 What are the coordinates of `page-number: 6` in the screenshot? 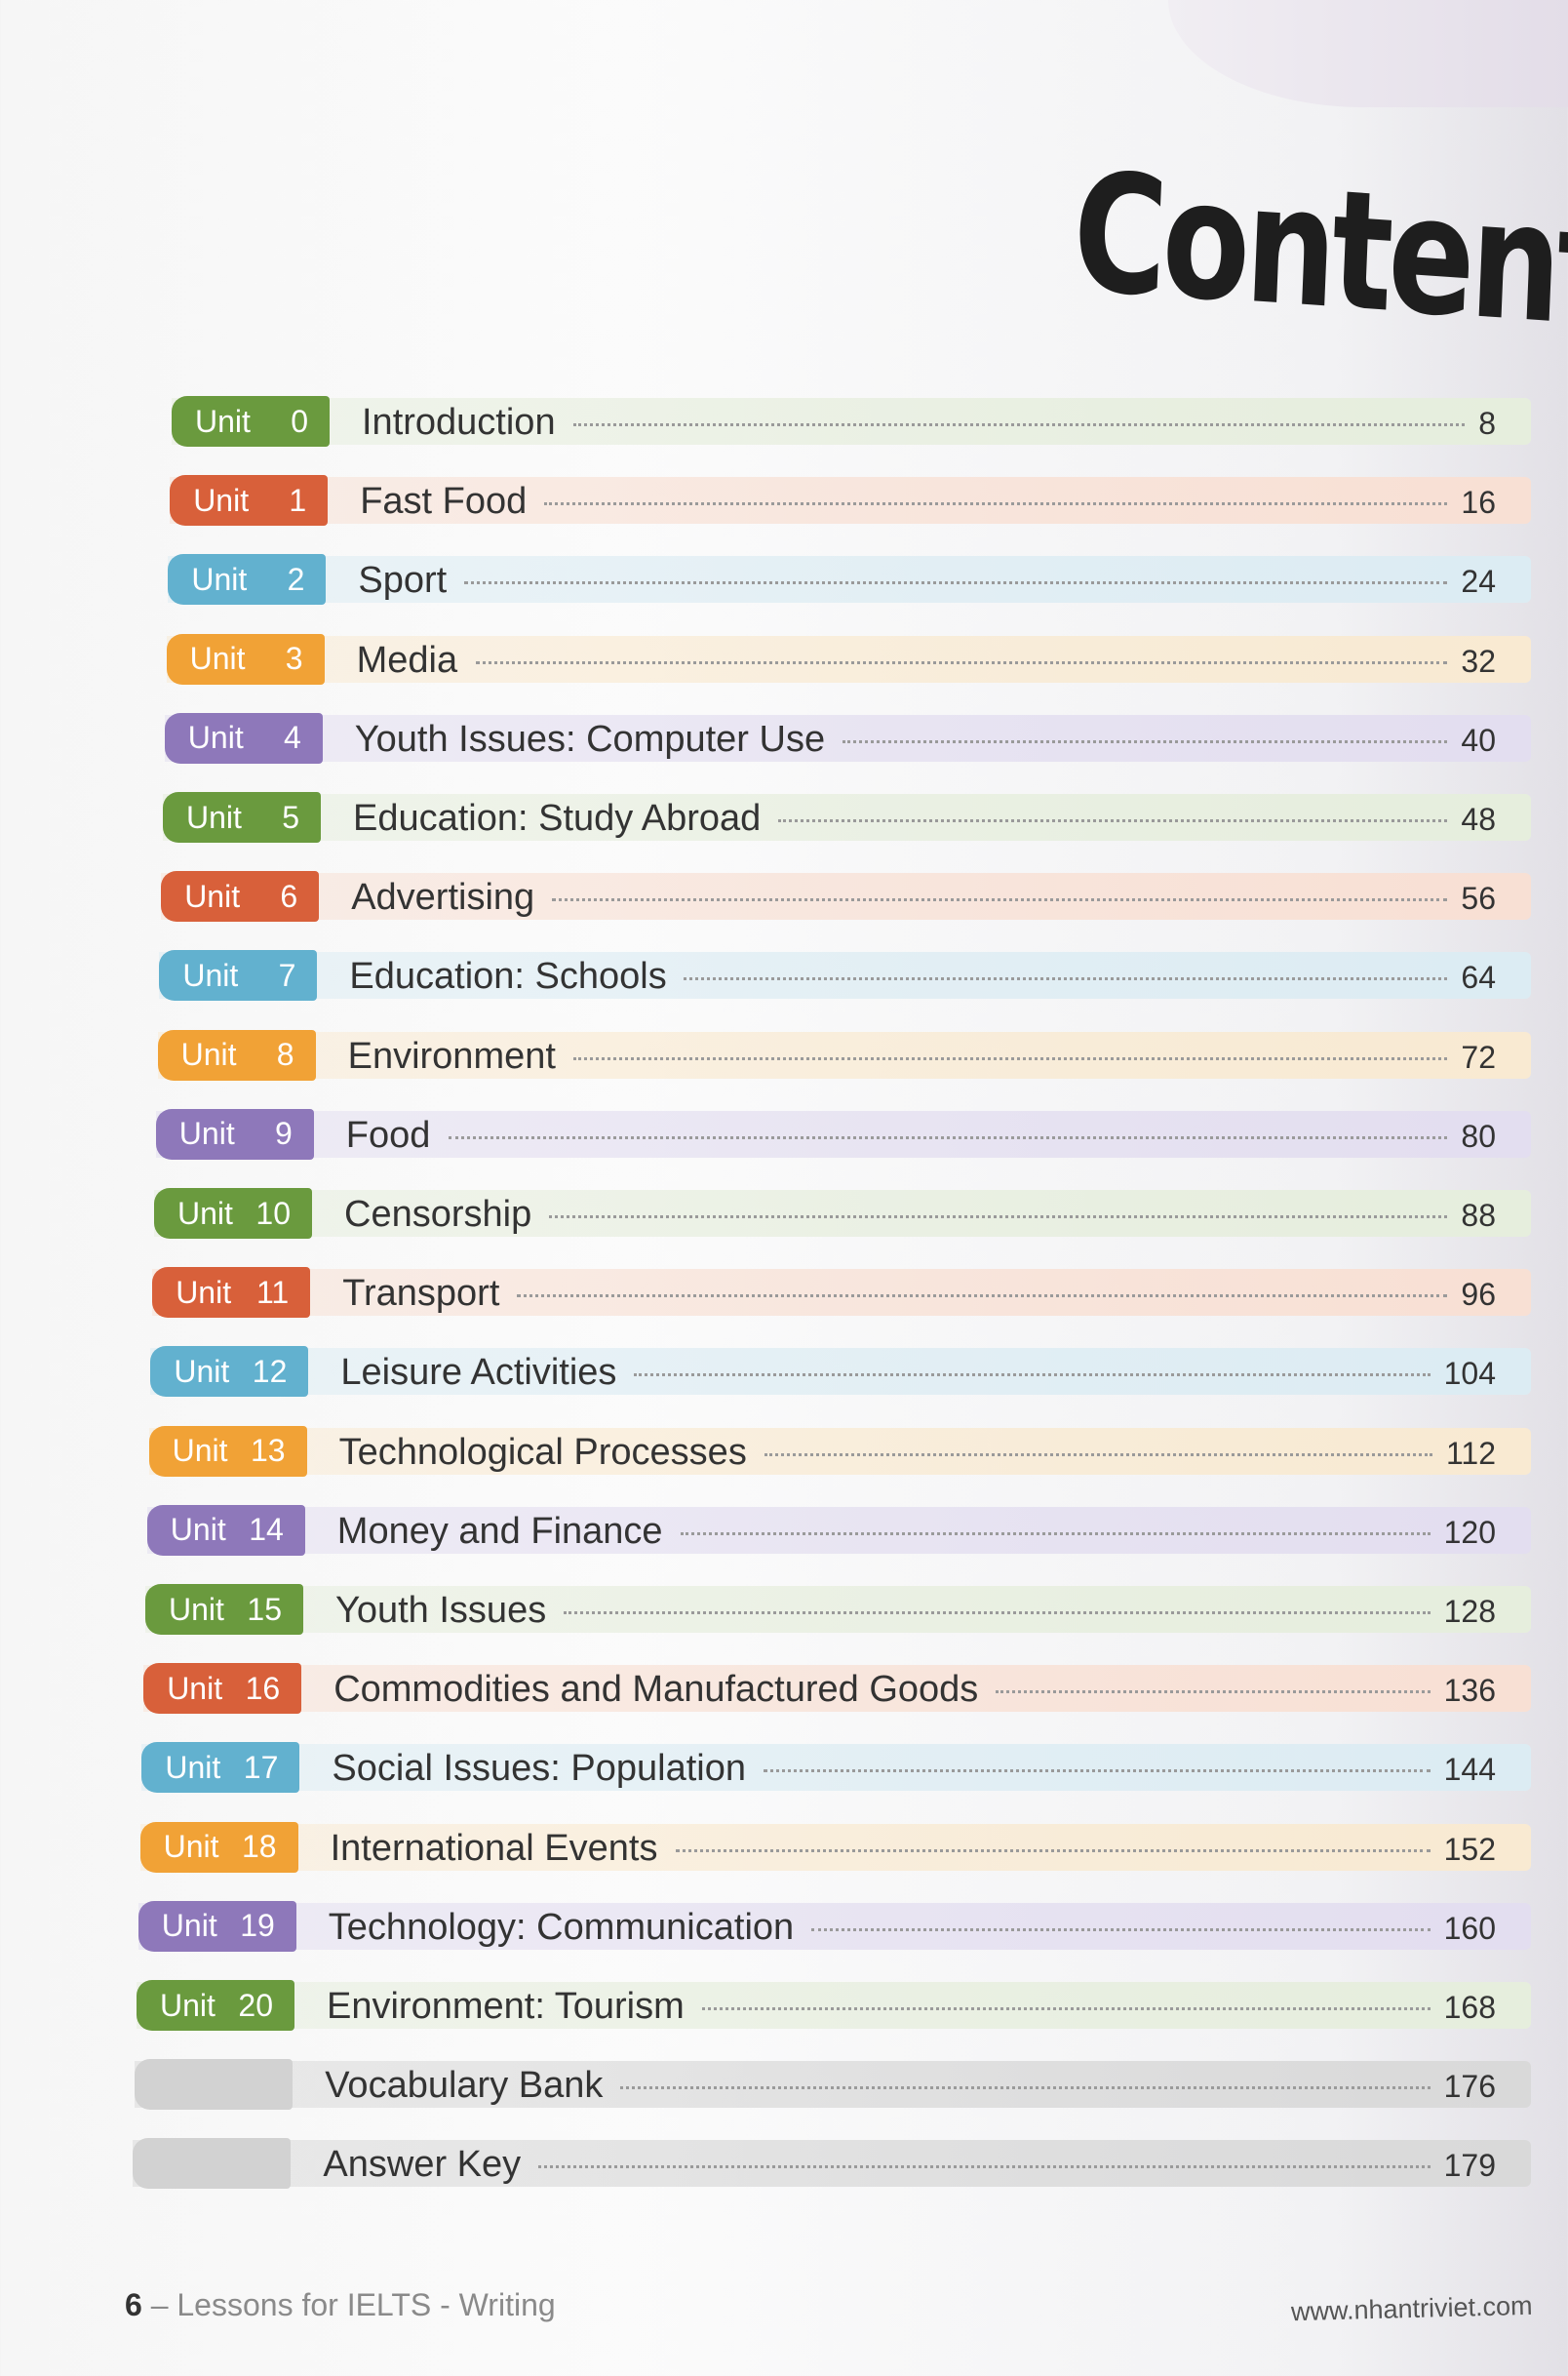 It's located at (133, 2304).